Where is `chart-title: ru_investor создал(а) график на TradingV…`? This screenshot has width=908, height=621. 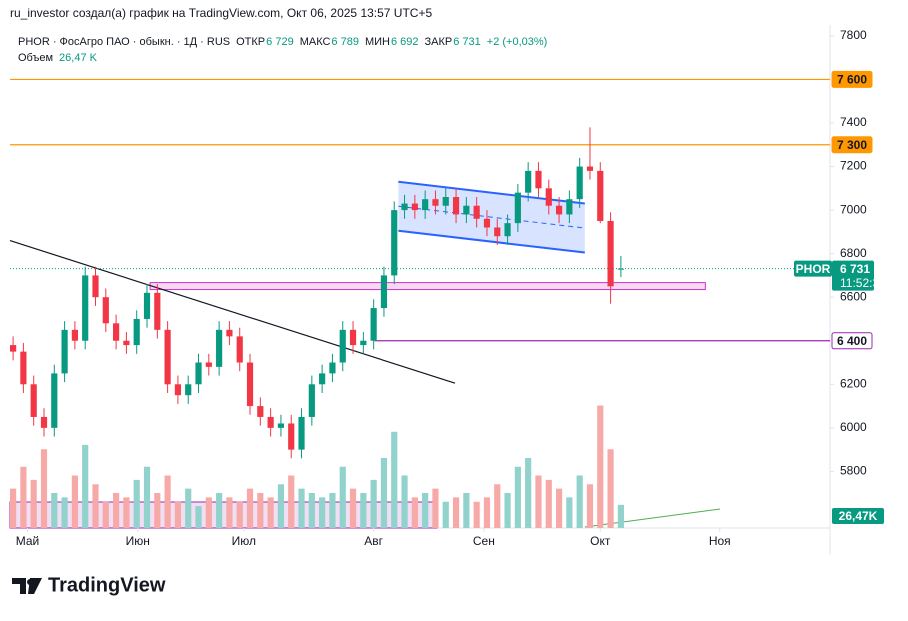 chart-title: ru_investor создал(а) график на TradingV… is located at coordinates (221, 13).